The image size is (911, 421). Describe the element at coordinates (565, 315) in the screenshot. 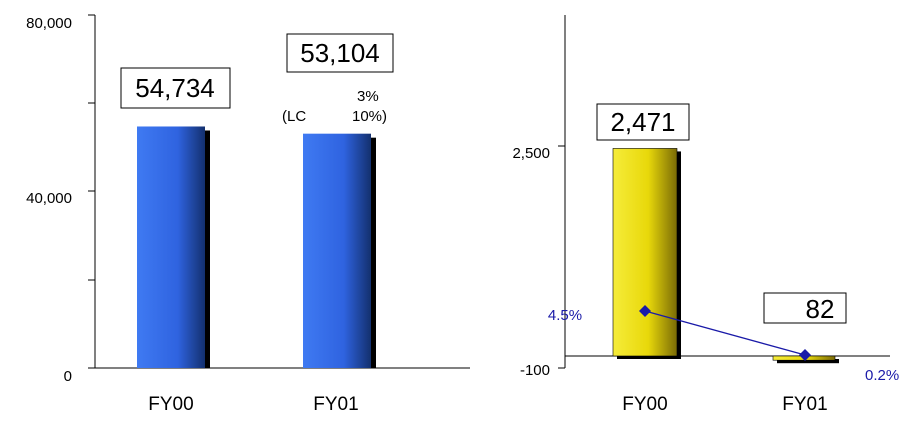

I see `right-line-label-fy00: 4.5%` at that location.